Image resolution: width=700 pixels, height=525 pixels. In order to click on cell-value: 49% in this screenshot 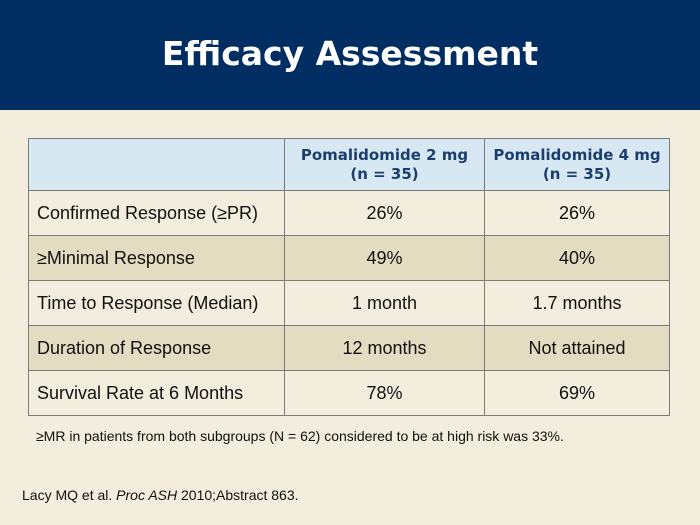, I will do `click(384, 258)`.